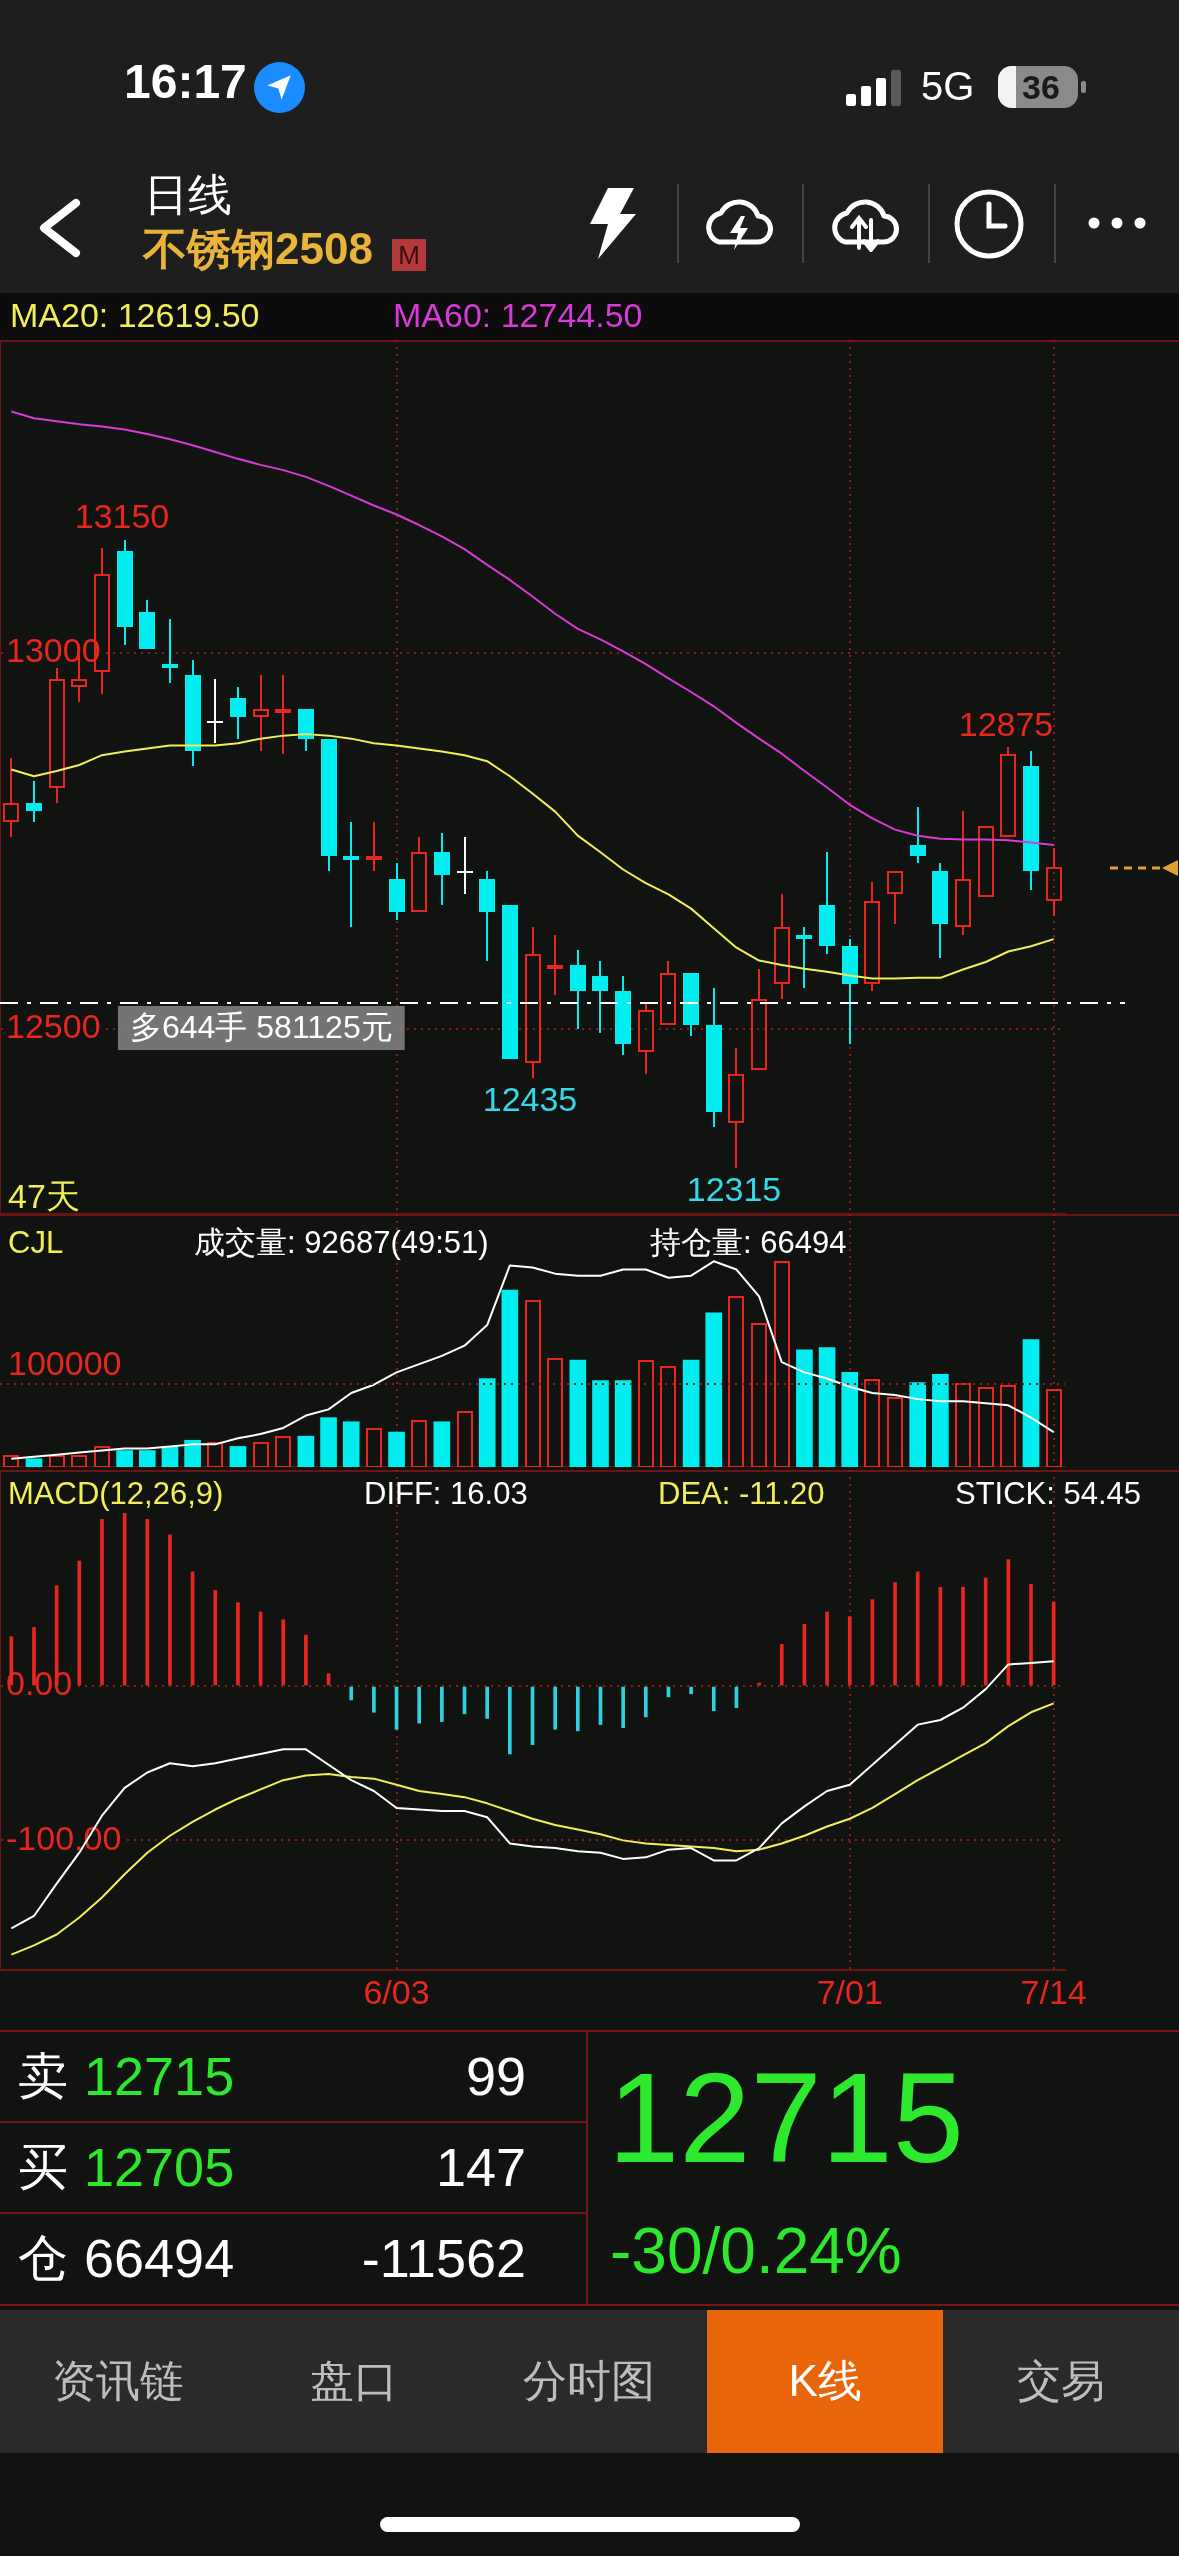 This screenshot has width=1179, height=2556. Describe the element at coordinates (135, 315) in the screenshot. I see `text: MA20: 12619.50` at that location.